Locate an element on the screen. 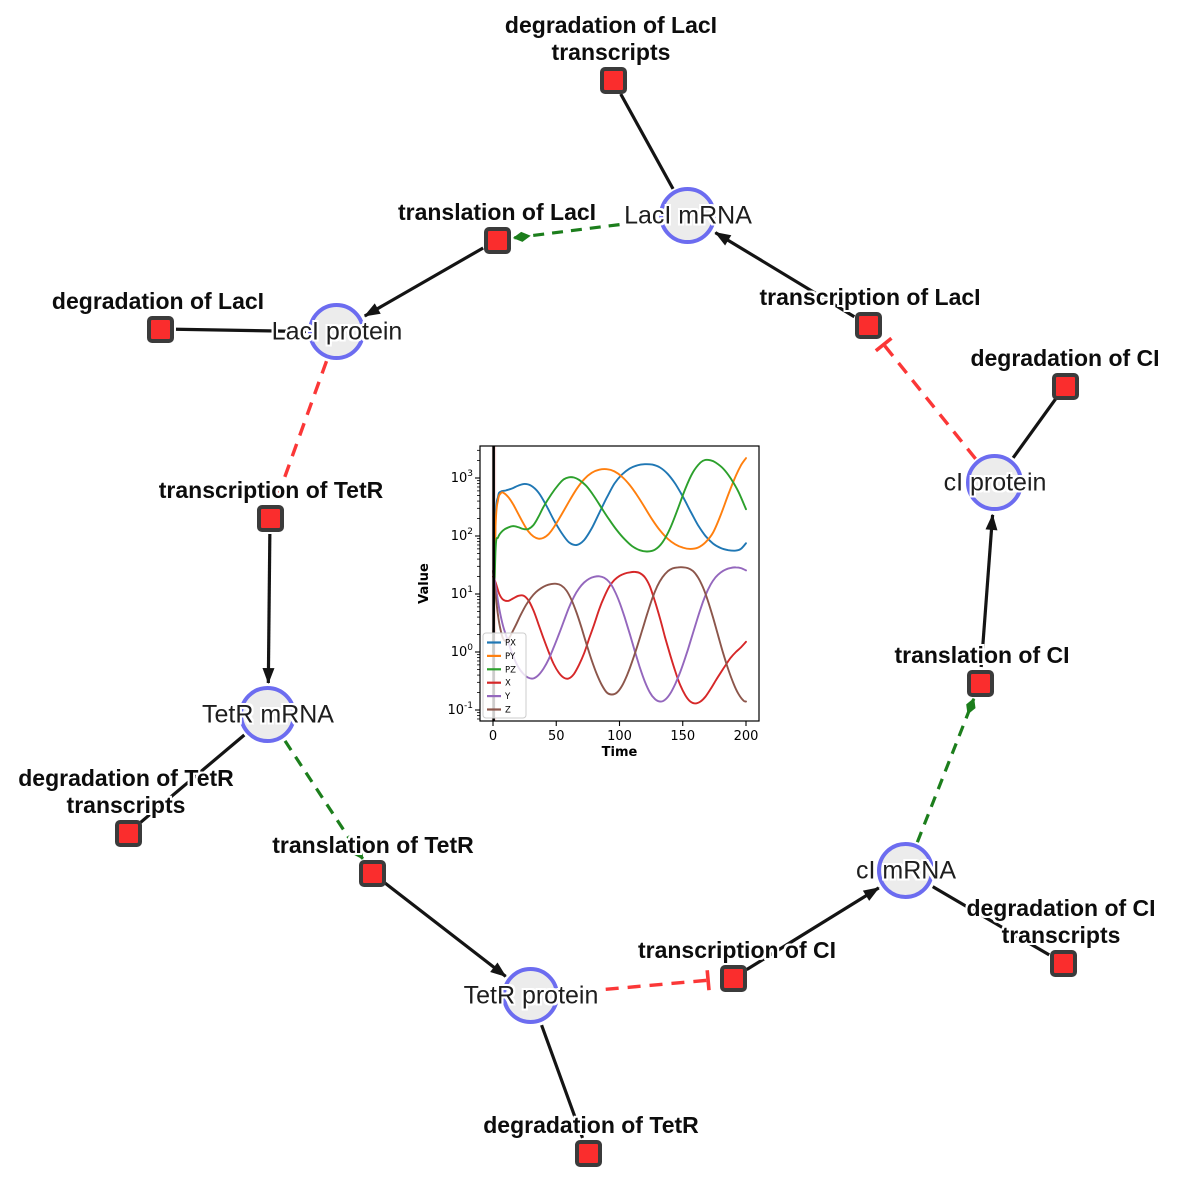 The image size is (1189, 1200). legend-label-PY: PY is located at coordinates (510, 657).